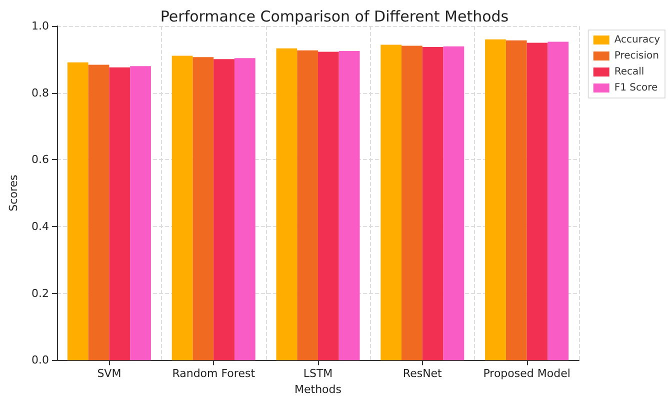 The width and height of the screenshot is (669, 400). Describe the element at coordinates (526, 373) in the screenshot. I see `x-tick-label: Proposed Model` at that location.